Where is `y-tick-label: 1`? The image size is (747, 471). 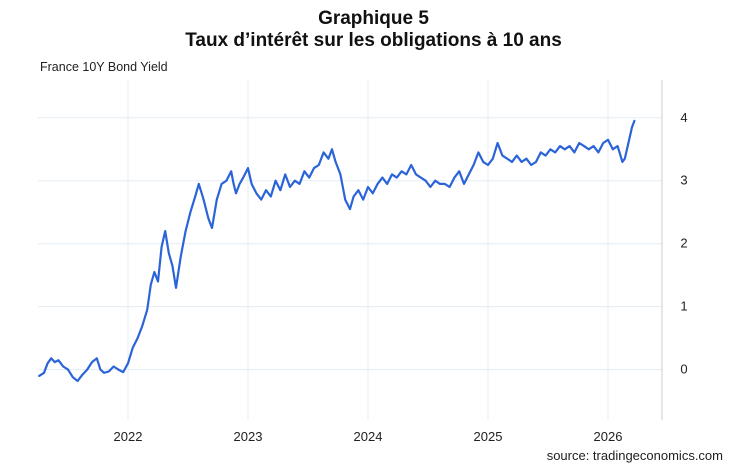 y-tick-label: 1 is located at coordinates (683, 306).